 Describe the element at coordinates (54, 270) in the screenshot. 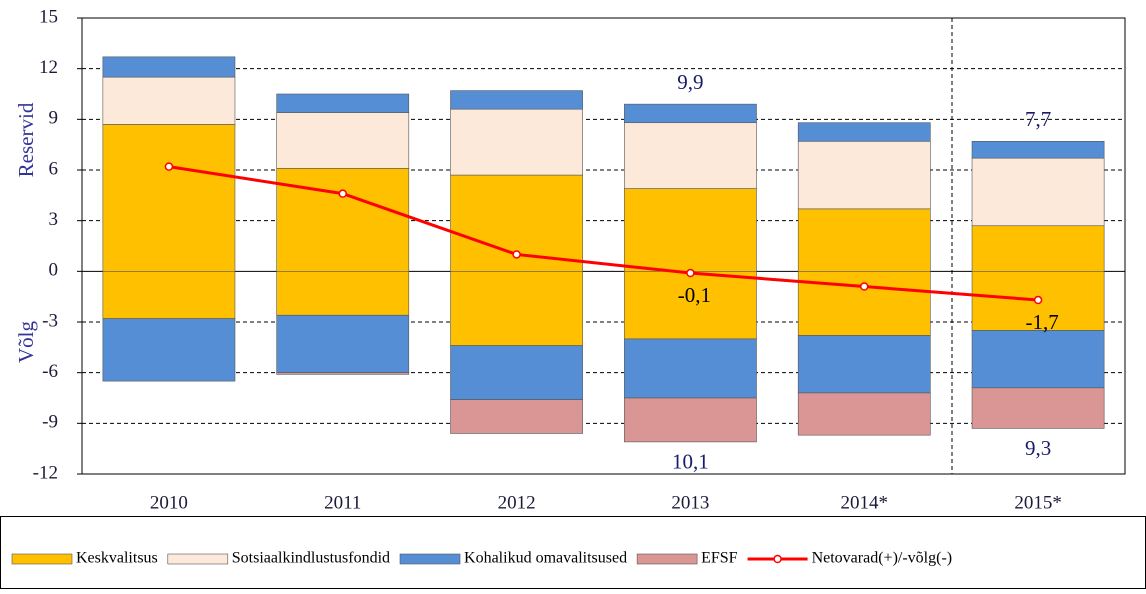

I see `y-tick-label: 0` at that location.